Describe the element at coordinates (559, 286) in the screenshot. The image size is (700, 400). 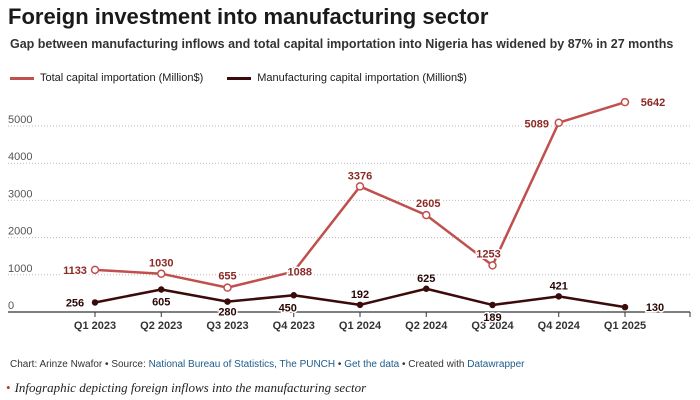
I see `data-label-manufacturing: 421` at that location.